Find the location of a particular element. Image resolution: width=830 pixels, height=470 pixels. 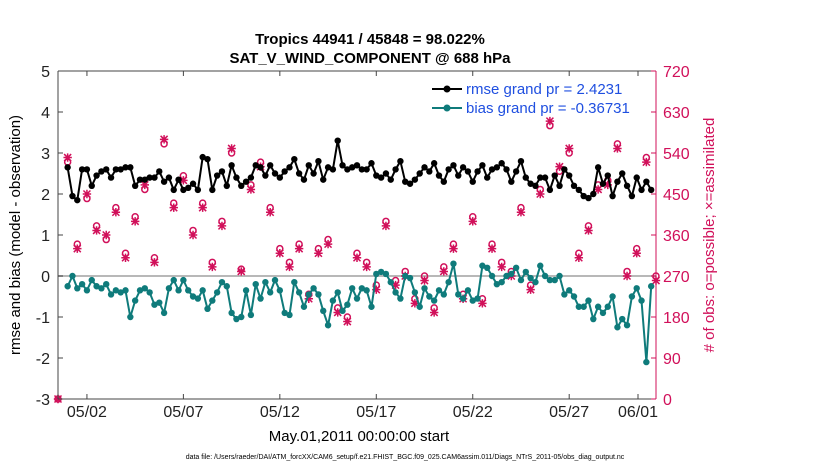

y-right-tick-label: 720 is located at coordinates (676, 72).